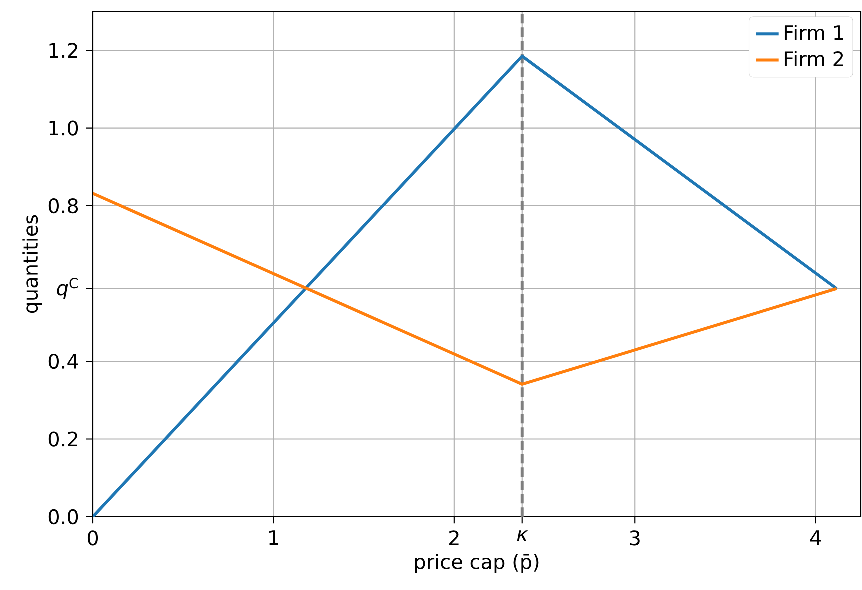 The height and width of the screenshot is (590, 862). I want to click on x-tick-label: 1, so click(274, 538).